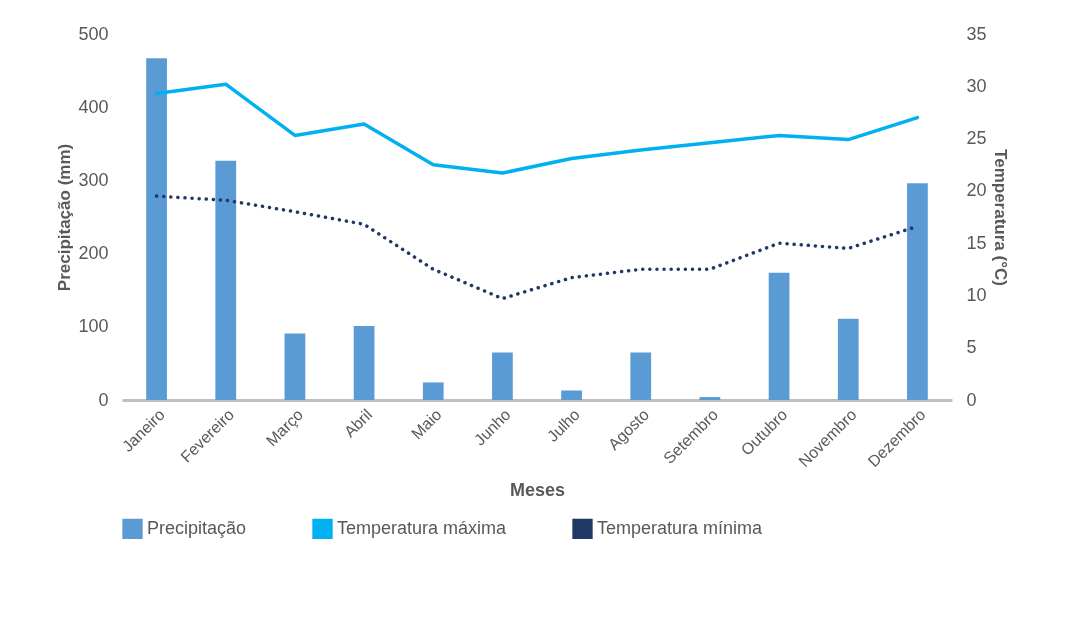 The width and height of the screenshot is (1076, 639). What do you see at coordinates (537, 490) in the screenshot?
I see `x-axis-title: Meses` at bounding box center [537, 490].